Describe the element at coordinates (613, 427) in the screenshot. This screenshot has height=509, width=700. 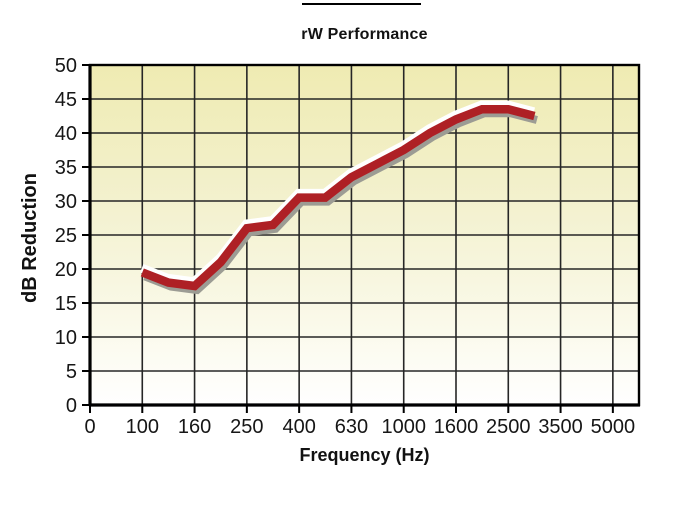
I see `x-tick-label: 5000` at that location.